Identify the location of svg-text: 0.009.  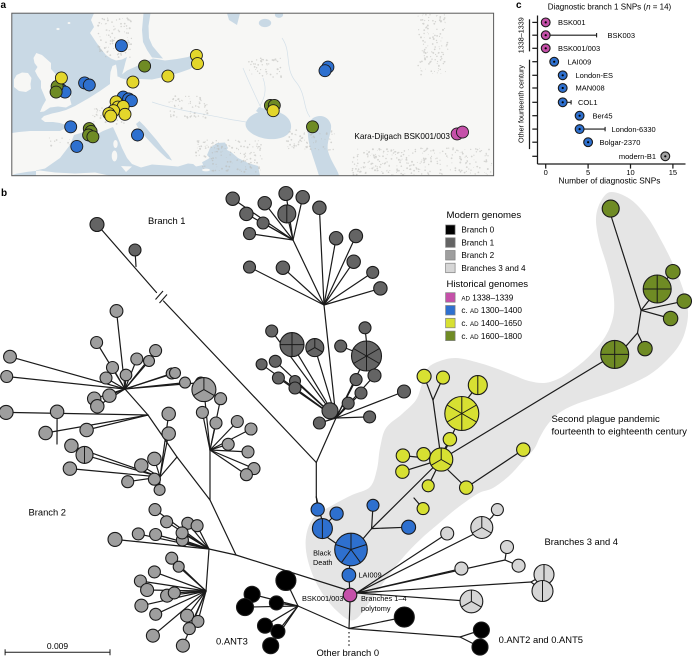
(58, 646).